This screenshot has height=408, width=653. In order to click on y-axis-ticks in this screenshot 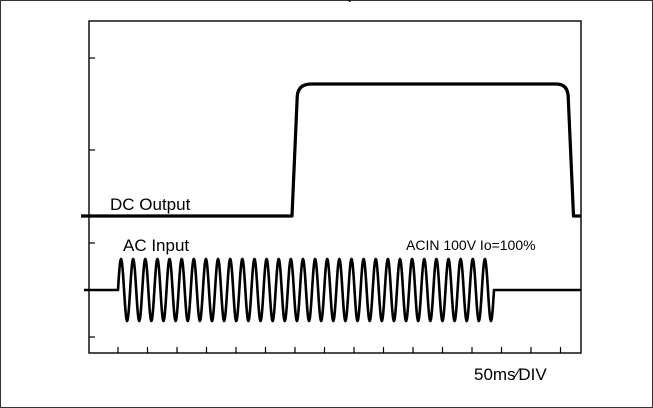, I will do `click(92, 197)`.